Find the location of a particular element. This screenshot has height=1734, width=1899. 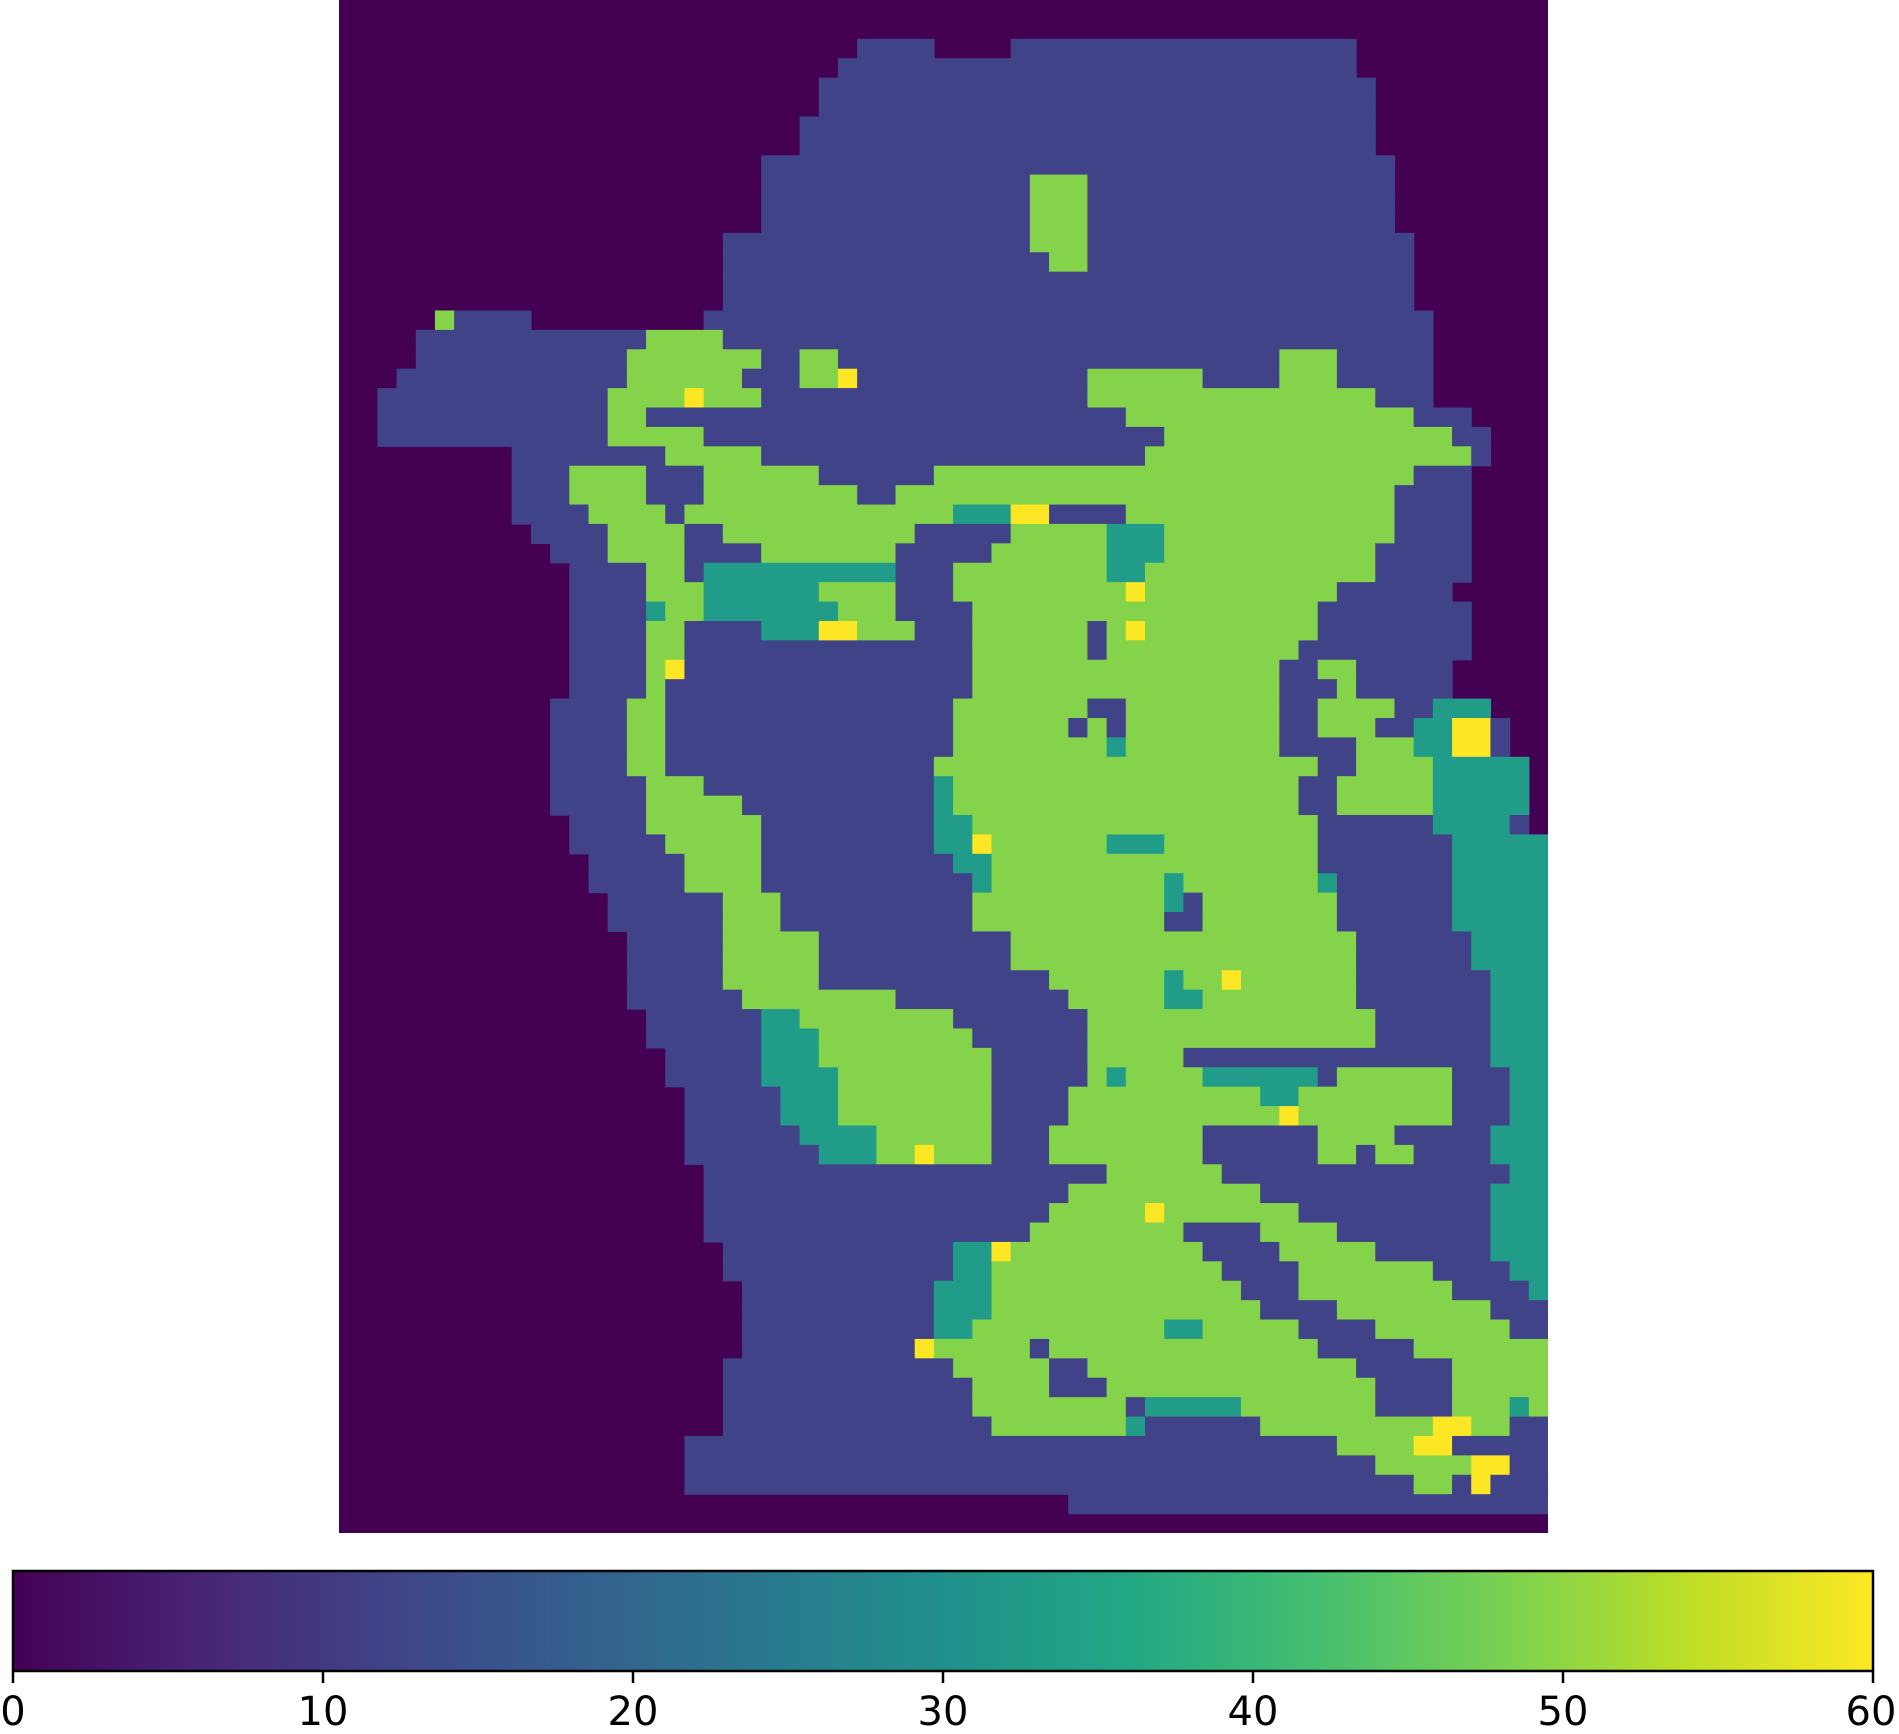

colorbar-tick-label: 20 is located at coordinates (633, 1711).